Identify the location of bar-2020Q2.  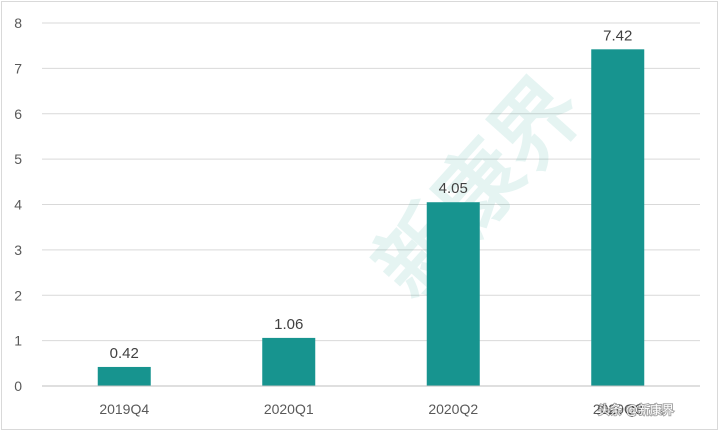
(453, 294).